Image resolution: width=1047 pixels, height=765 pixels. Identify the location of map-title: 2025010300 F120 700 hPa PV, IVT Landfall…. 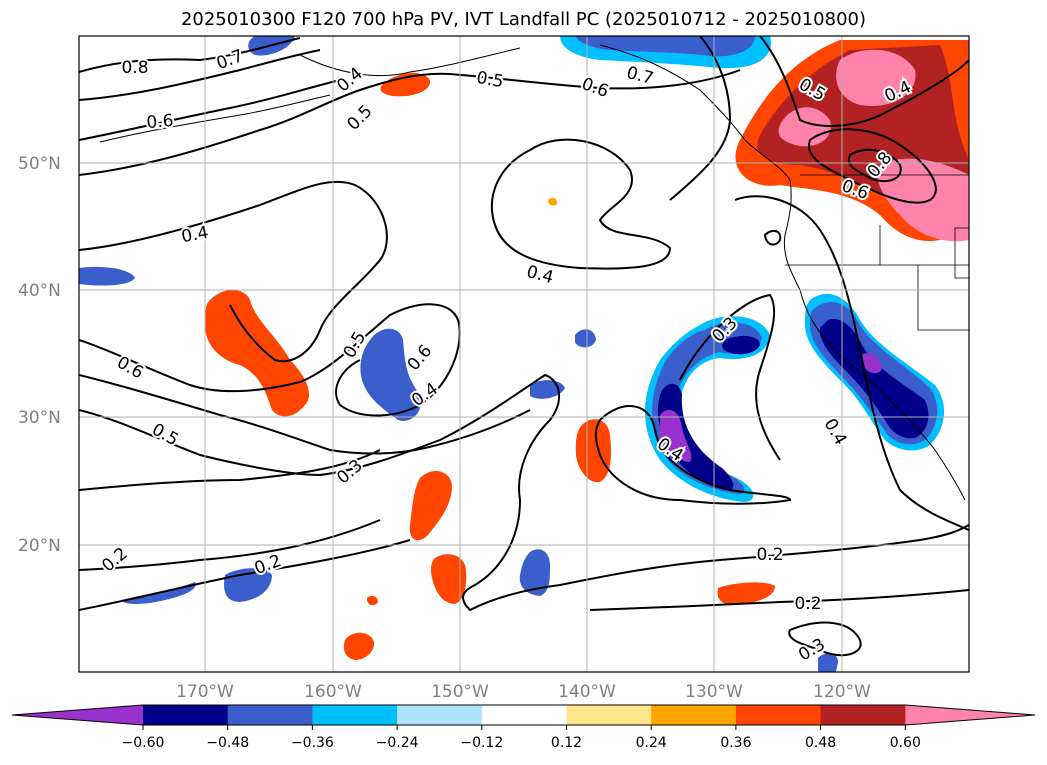
(523, 19).